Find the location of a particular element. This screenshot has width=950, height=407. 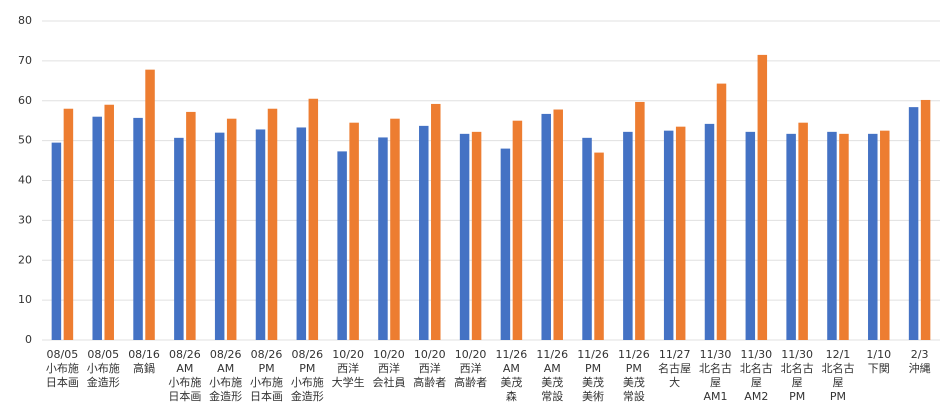

y-tick-label: 80 is located at coordinates (25, 20).